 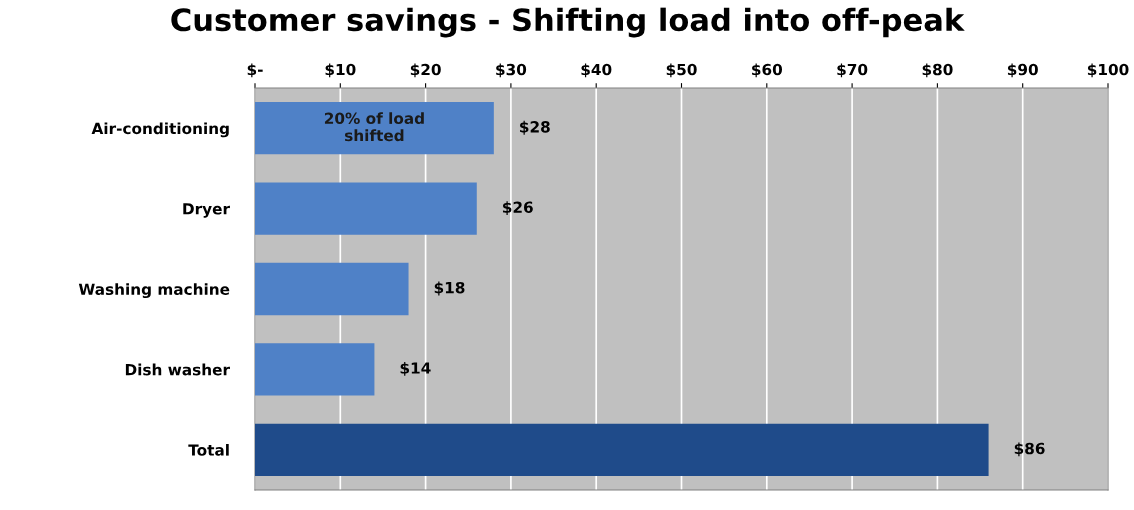 I want to click on data-label: $86, so click(x=1029, y=449).